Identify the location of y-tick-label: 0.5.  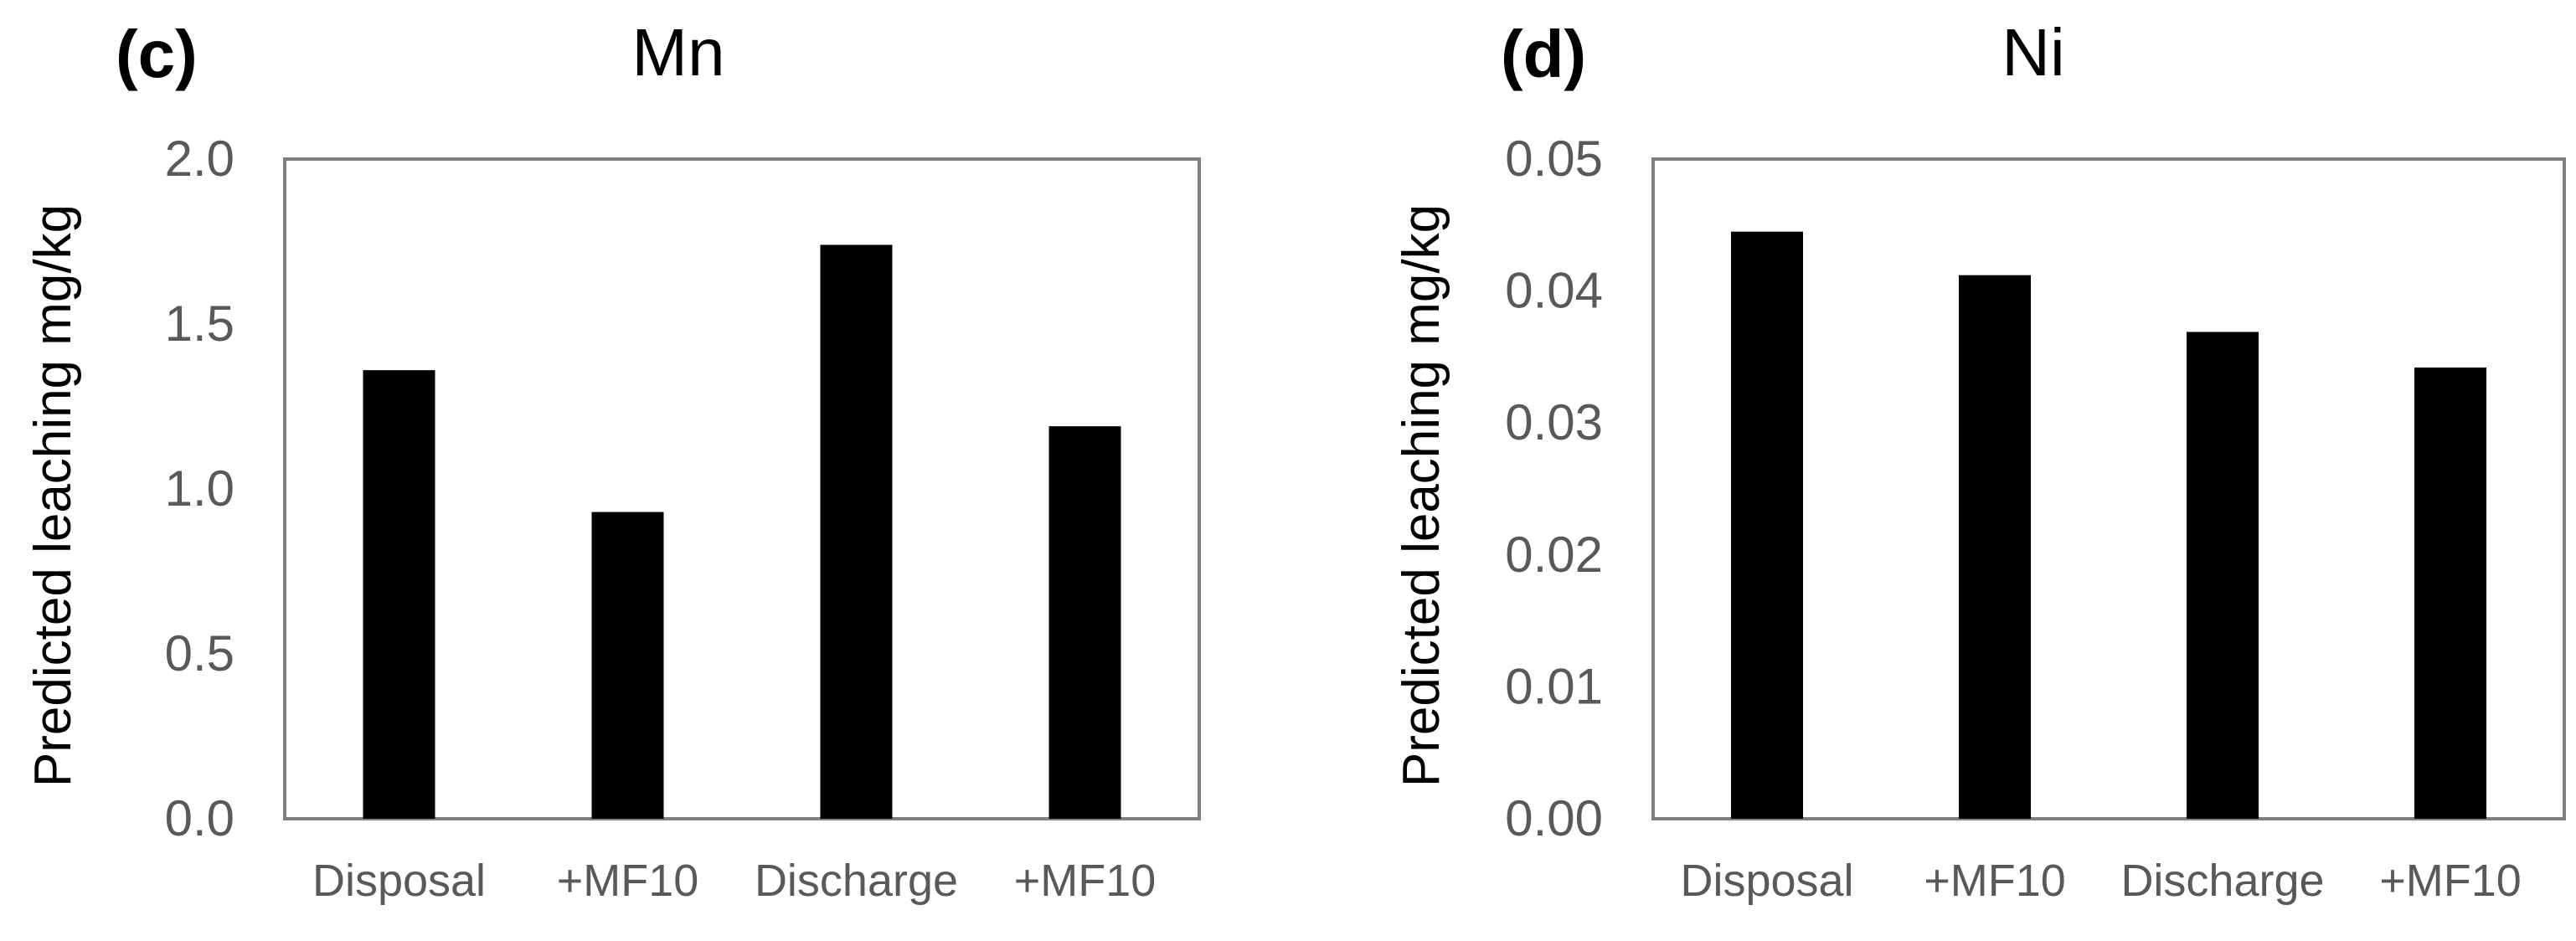
(199, 653).